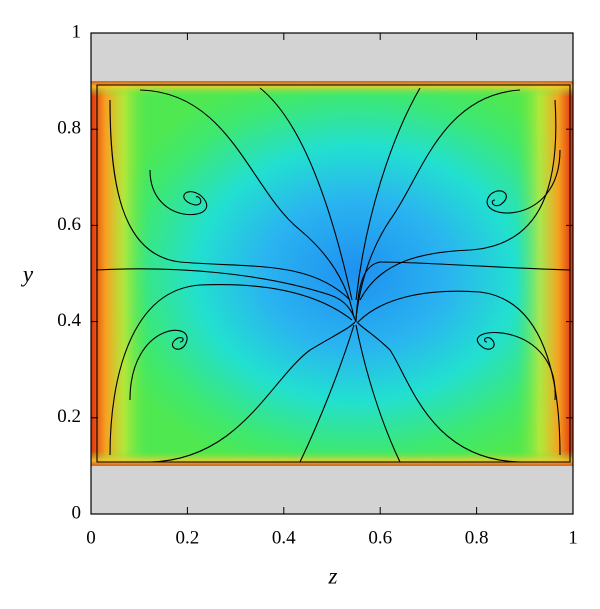 The height and width of the screenshot is (609, 600). What do you see at coordinates (188, 537) in the screenshot?
I see `x-tick-label: 0.2` at bounding box center [188, 537].